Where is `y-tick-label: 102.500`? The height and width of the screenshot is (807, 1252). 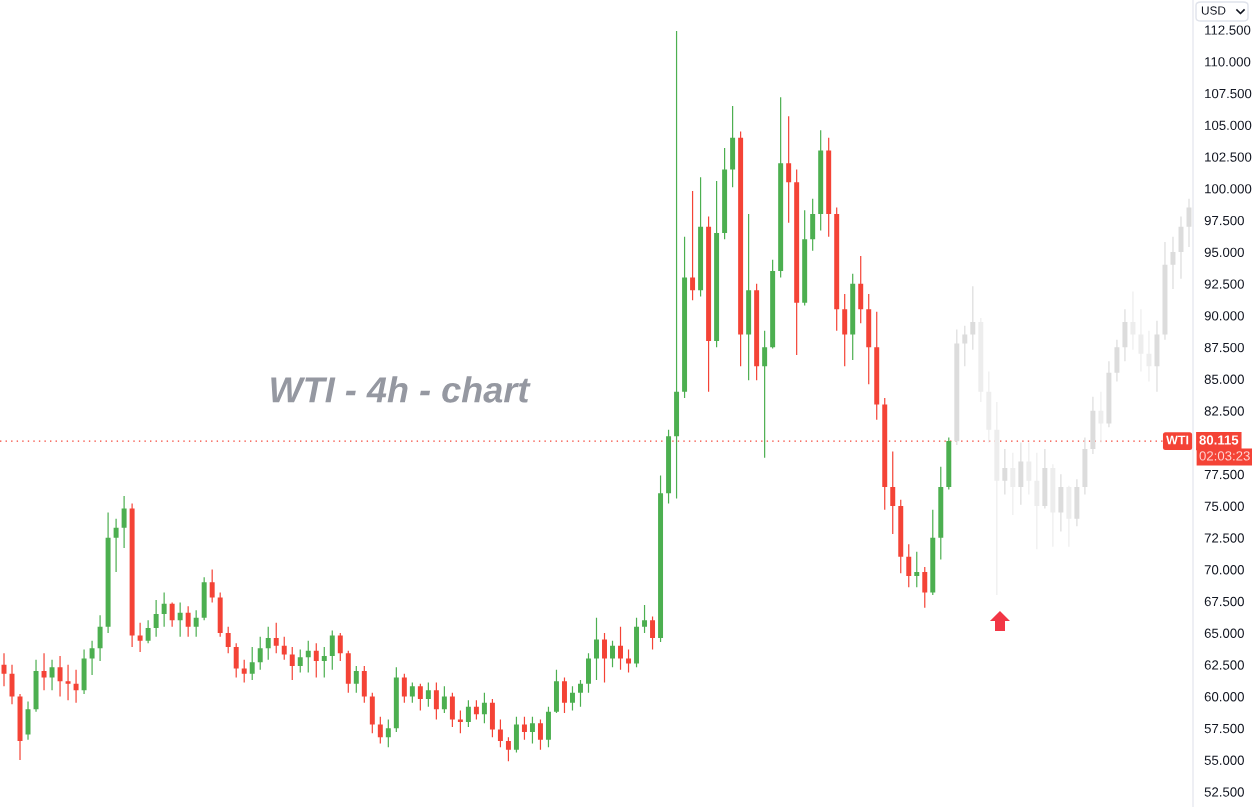
y-tick-label: 102.500 is located at coordinates (1228, 157).